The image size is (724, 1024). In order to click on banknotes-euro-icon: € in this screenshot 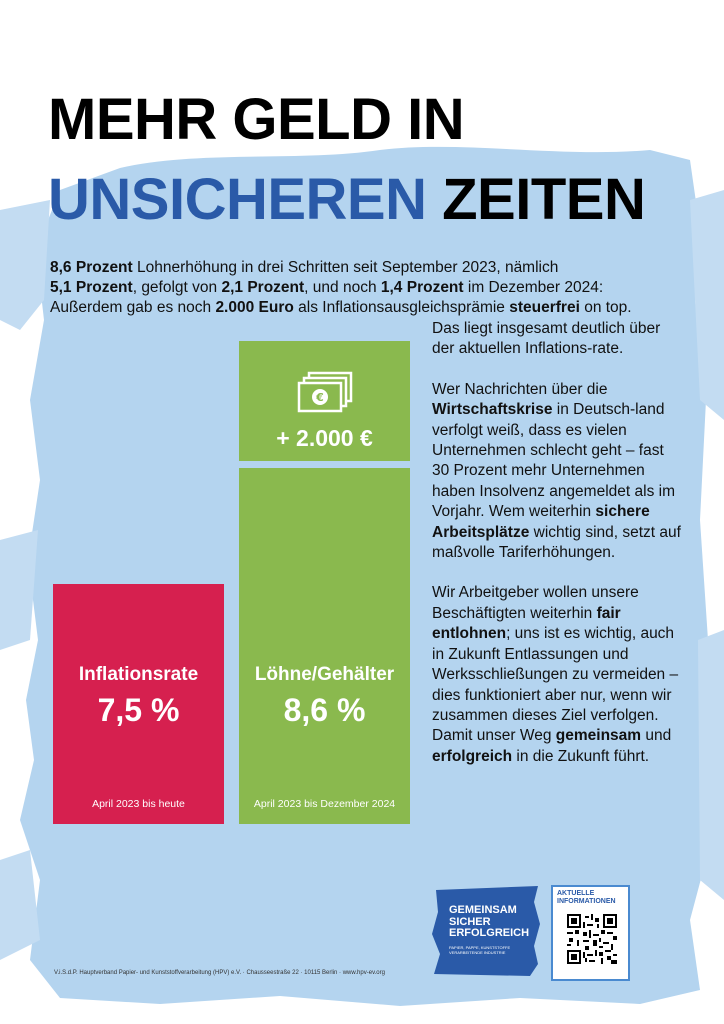, I will do `click(325, 392)`.